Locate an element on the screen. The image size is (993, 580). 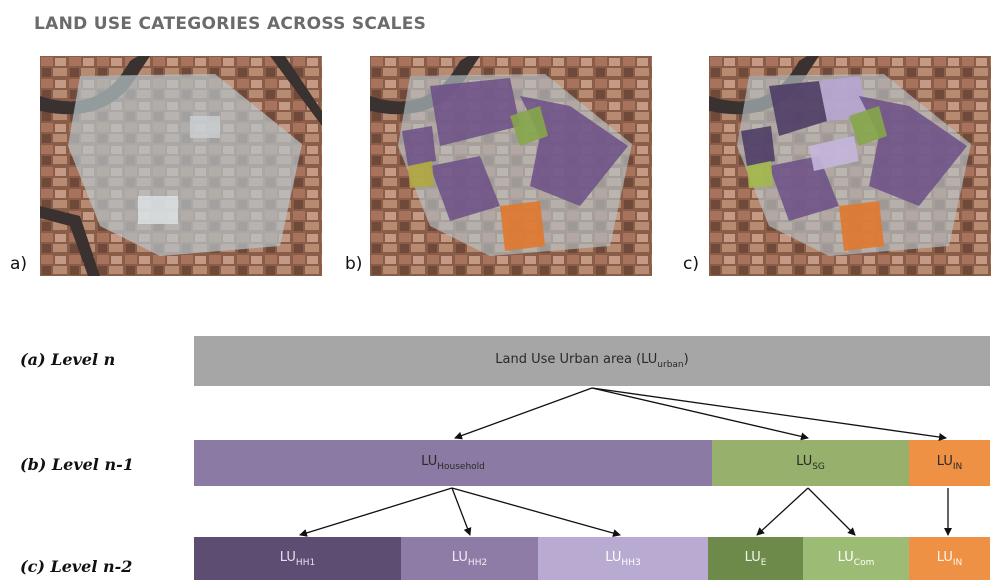
bar-lu-urban: Land Use Urban area (LUurban) is located at coordinates (592, 361).